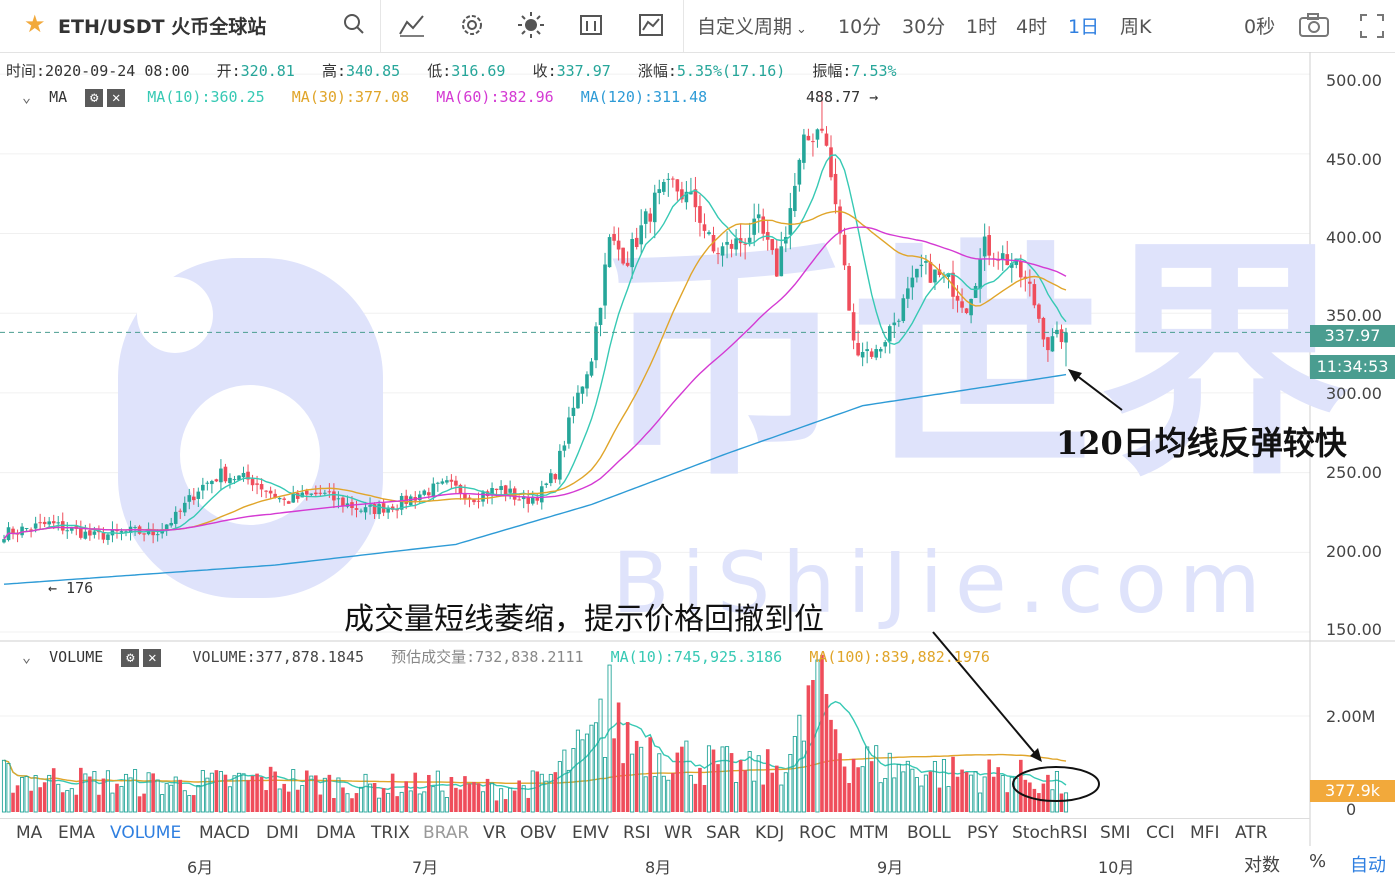 This screenshot has width=1395, height=878. I want to click on symbol-title: ETH/USDT 火币全球站, so click(162, 27).